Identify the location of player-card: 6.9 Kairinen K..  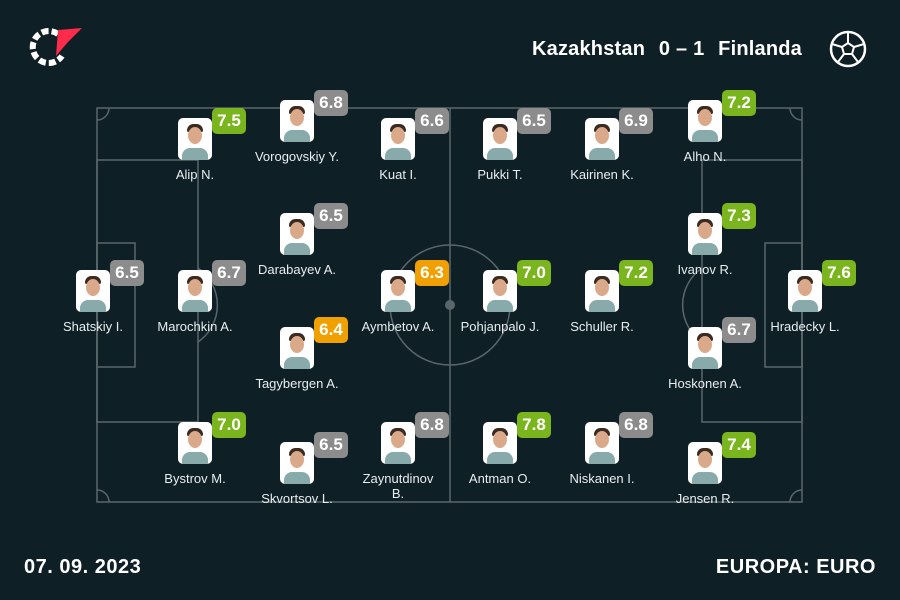
(602, 145).